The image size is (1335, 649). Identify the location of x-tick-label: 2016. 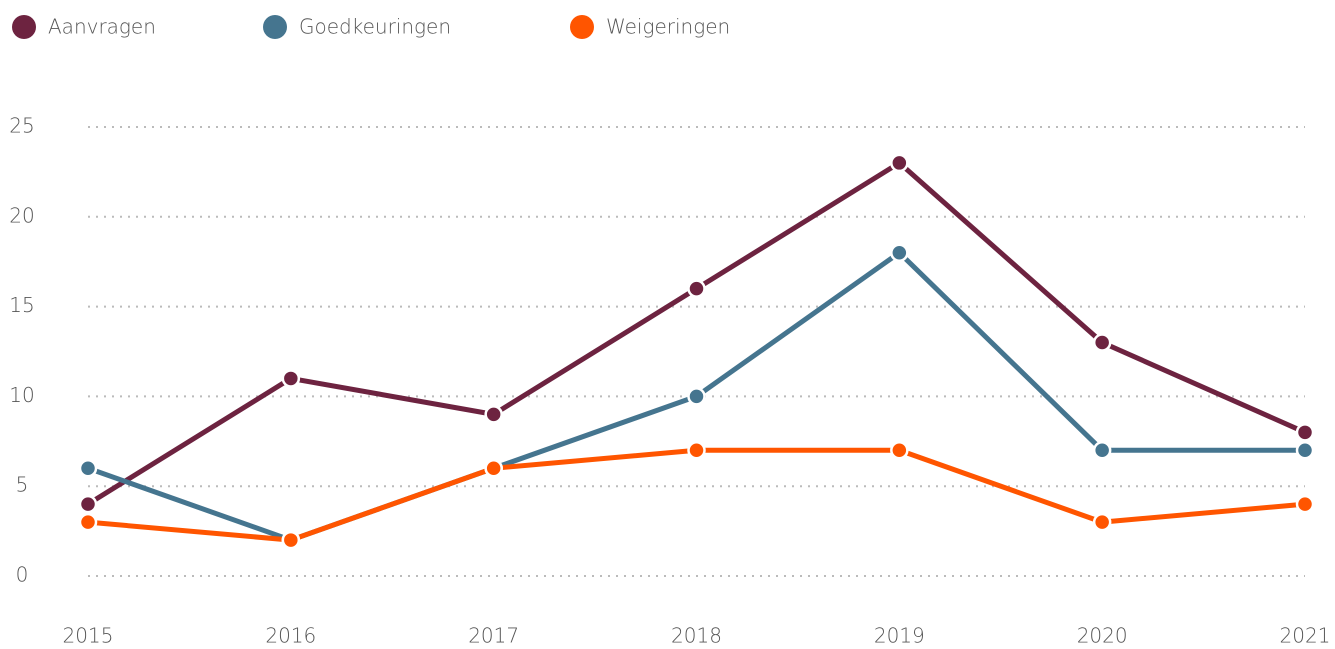
(290, 636).